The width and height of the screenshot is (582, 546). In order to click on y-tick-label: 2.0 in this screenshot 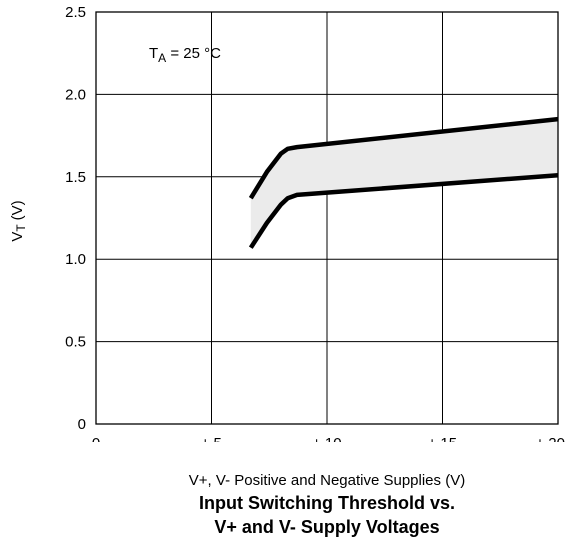, I will do `click(75, 94)`.